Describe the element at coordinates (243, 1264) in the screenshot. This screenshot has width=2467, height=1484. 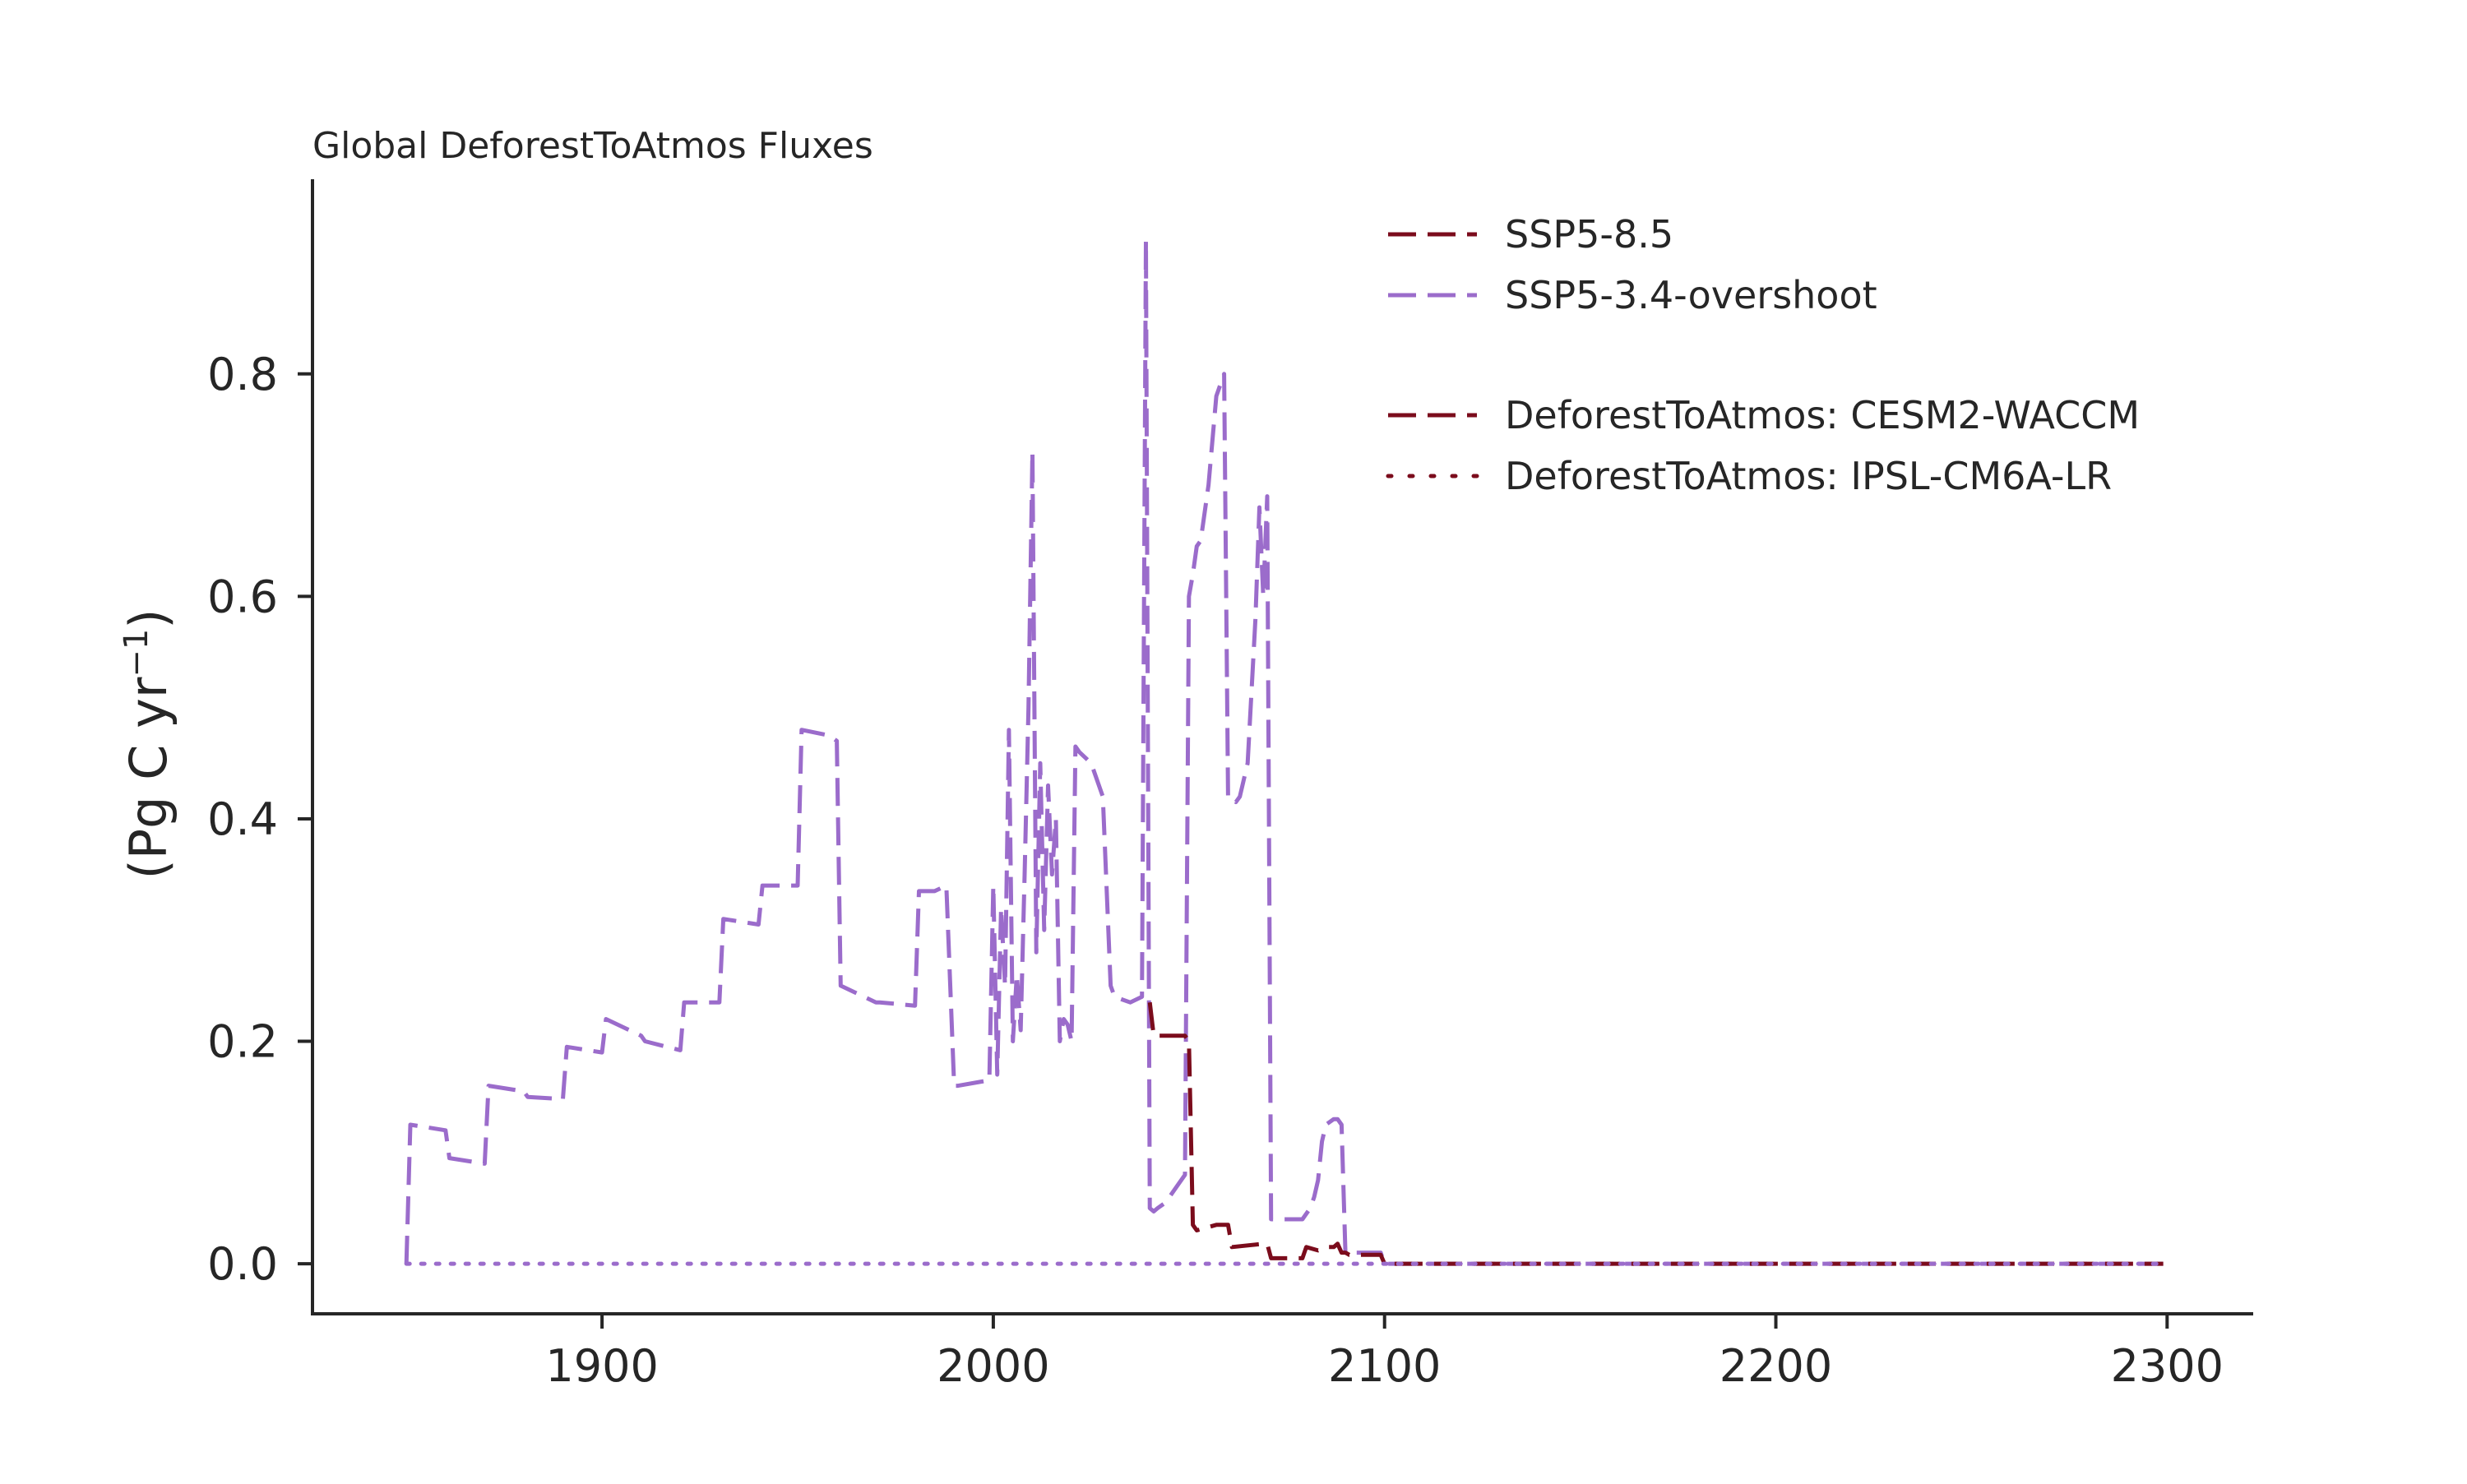
I see `y-tick-label: 0.0` at that location.